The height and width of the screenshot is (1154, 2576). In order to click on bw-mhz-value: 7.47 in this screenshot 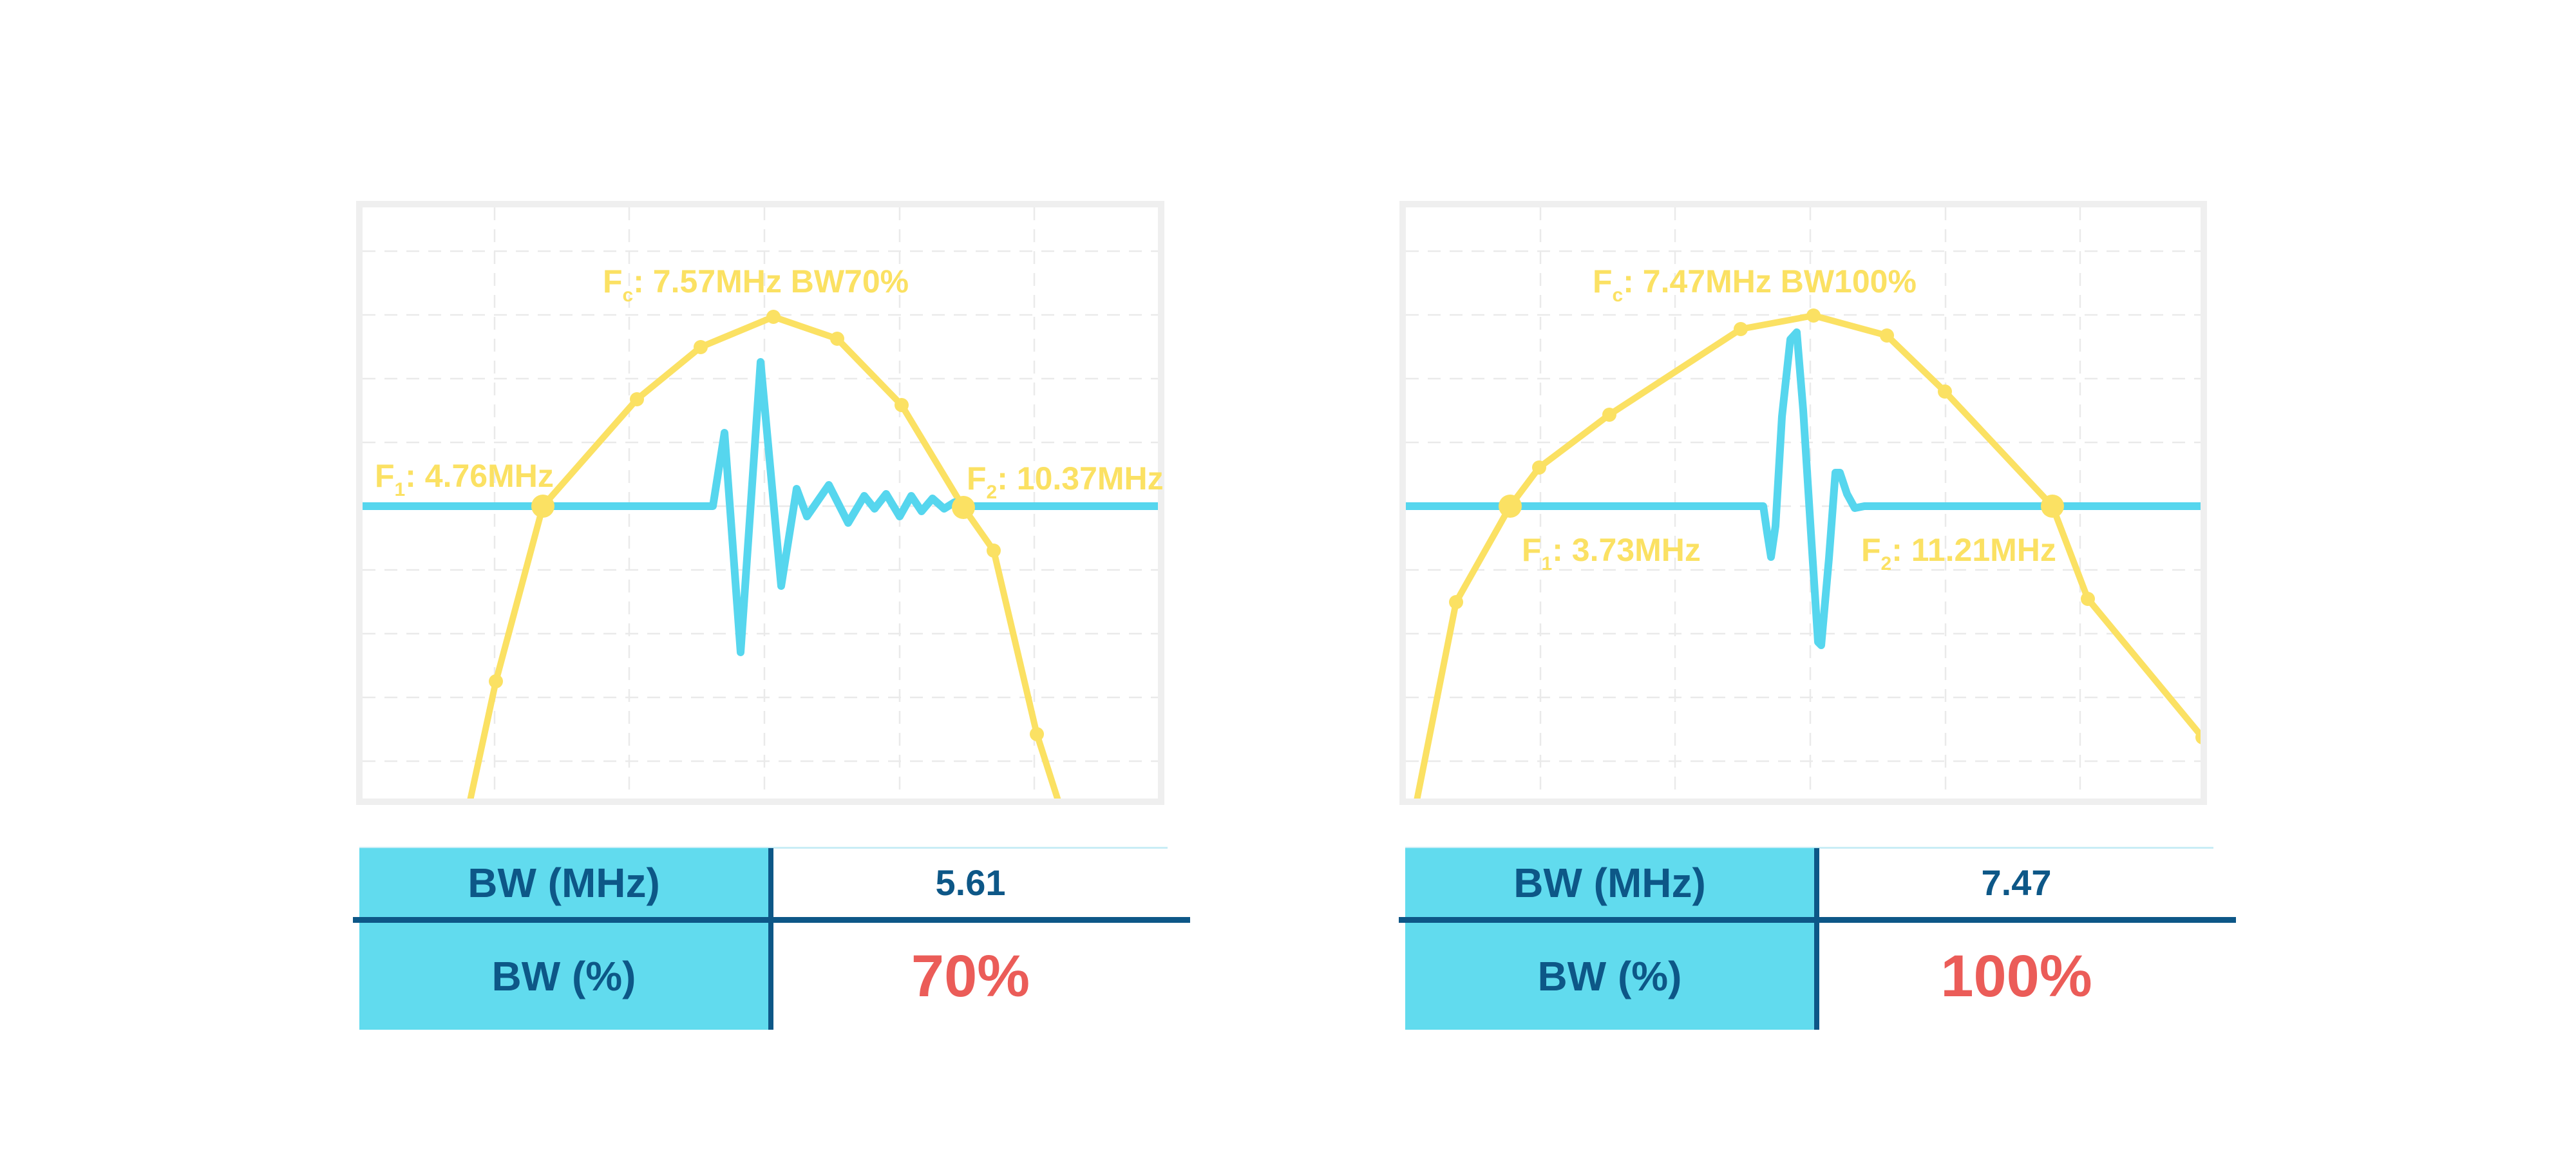, I will do `click(2016, 883)`.